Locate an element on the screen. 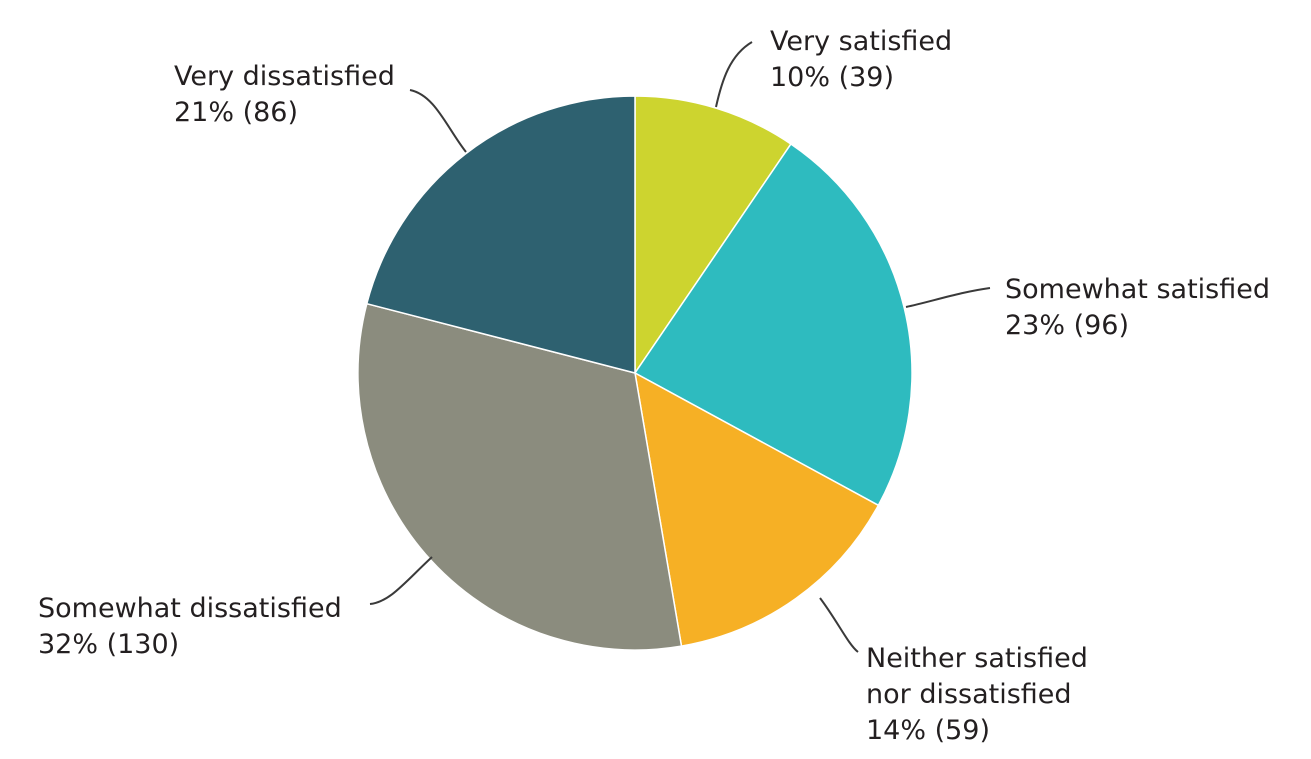  slice-neither is located at coordinates (757, 509).